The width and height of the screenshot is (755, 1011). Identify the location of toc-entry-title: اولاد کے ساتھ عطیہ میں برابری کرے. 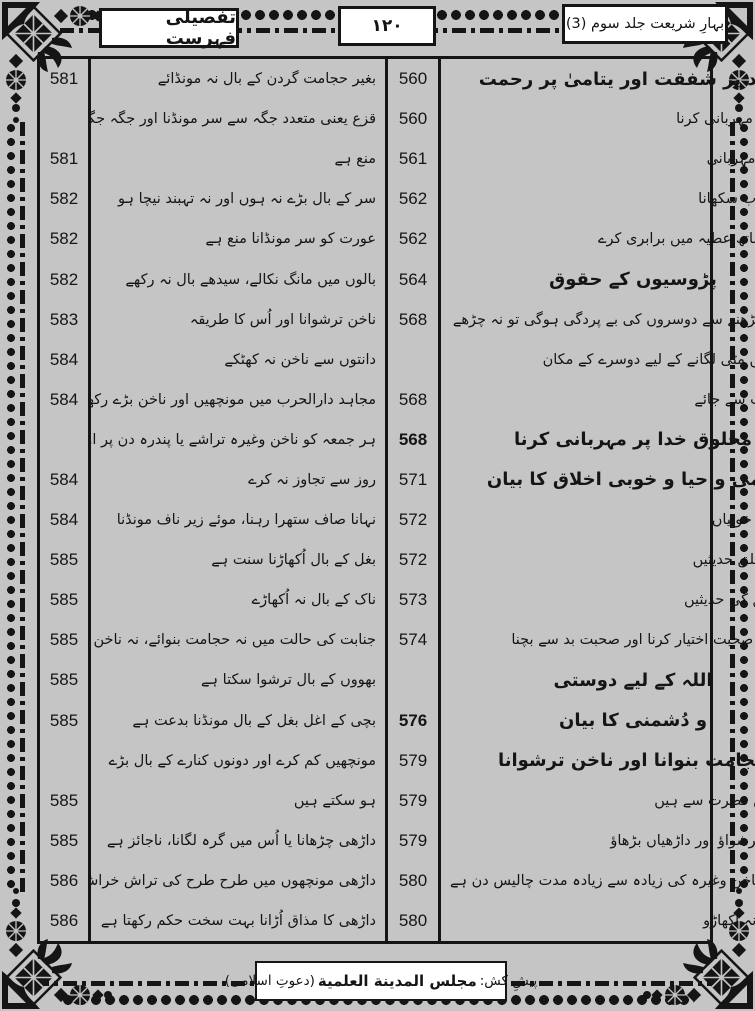
(676, 239).